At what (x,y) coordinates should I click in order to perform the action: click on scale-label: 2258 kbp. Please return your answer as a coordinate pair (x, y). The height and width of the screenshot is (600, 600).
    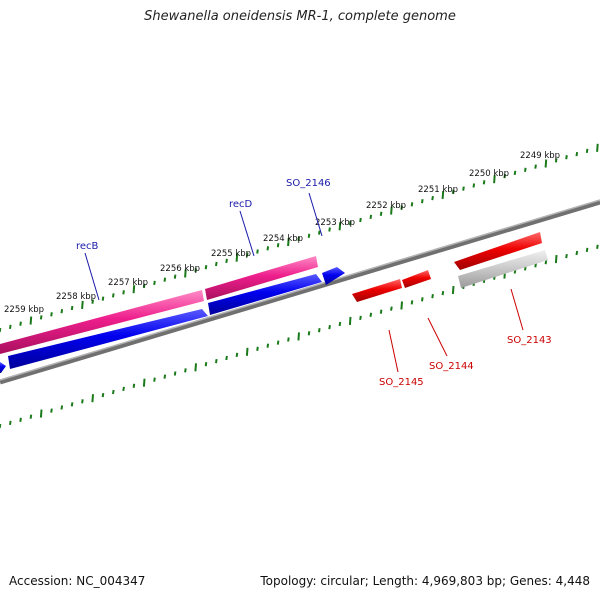
    Looking at the image, I should click on (76, 297).